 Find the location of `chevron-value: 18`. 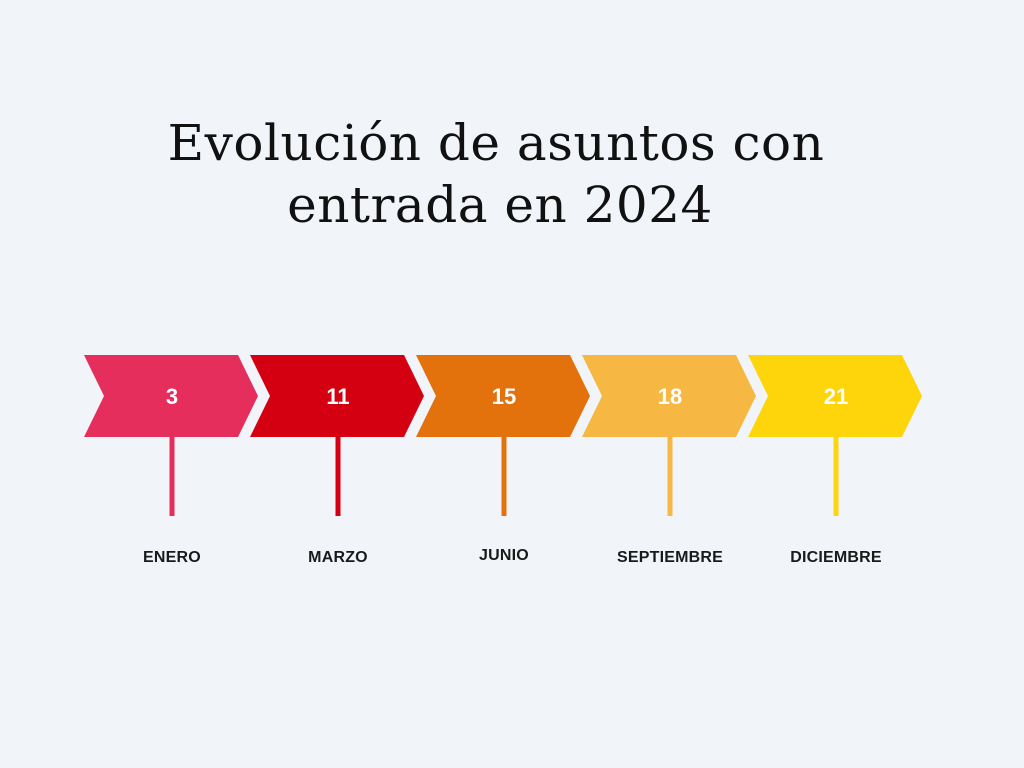

chevron-value: 18 is located at coordinates (670, 396).